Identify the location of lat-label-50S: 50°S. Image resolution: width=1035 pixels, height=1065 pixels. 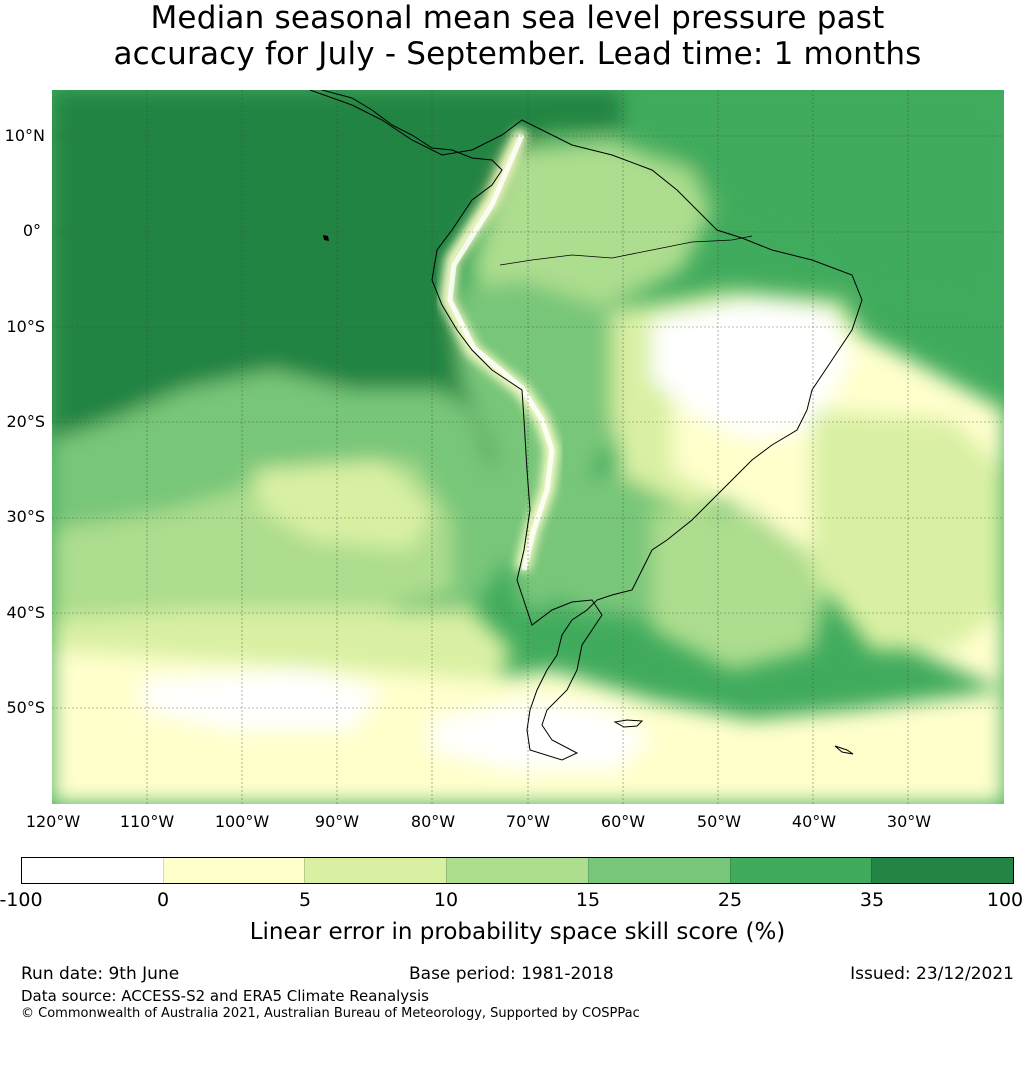
(25, 707).